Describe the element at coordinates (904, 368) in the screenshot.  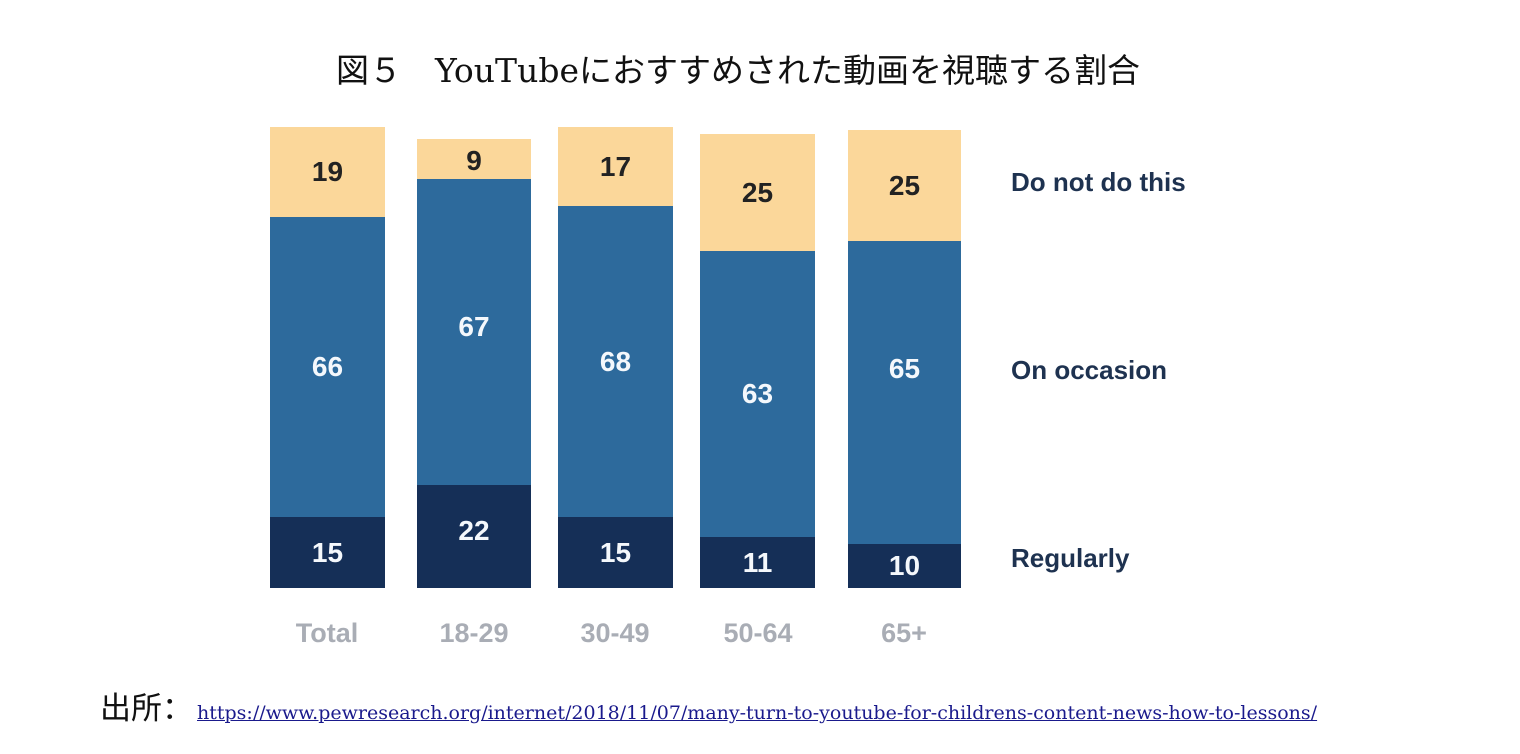
I see `value-label: 65` at that location.